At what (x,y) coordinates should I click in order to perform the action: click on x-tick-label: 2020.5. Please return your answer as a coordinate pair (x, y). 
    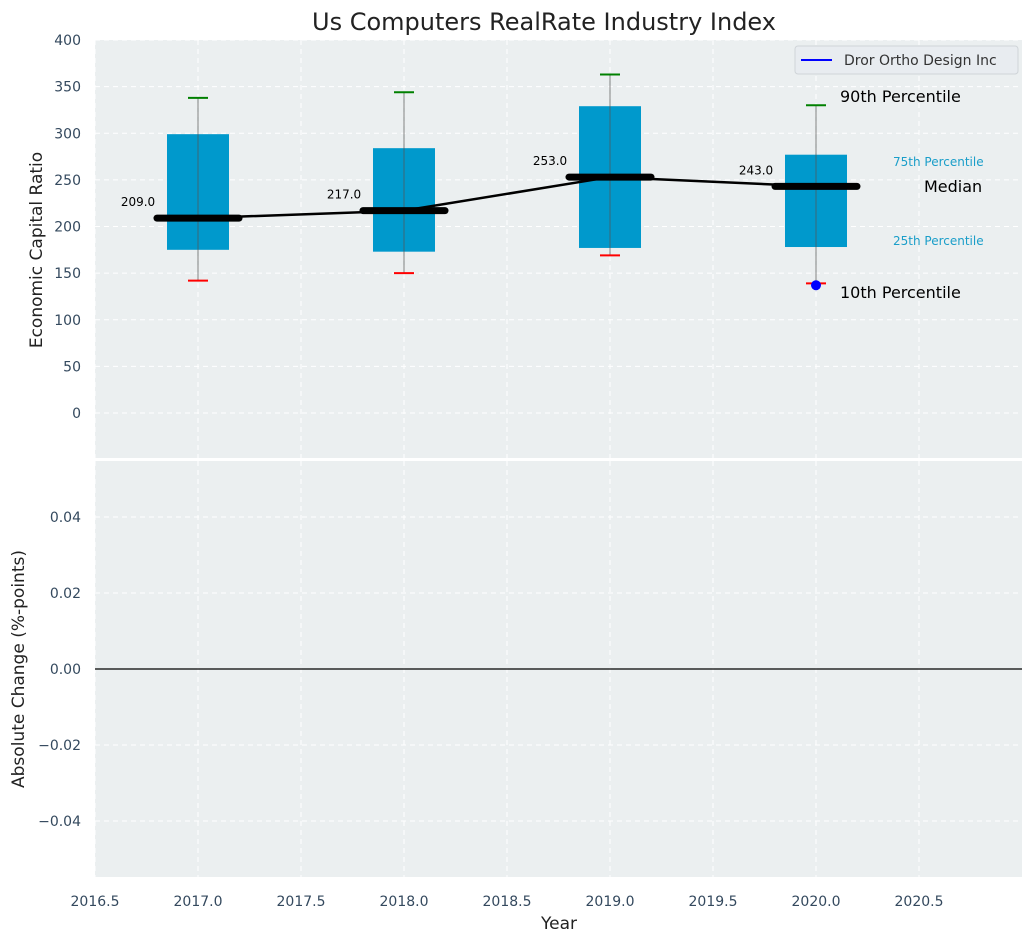
    Looking at the image, I should click on (919, 902).